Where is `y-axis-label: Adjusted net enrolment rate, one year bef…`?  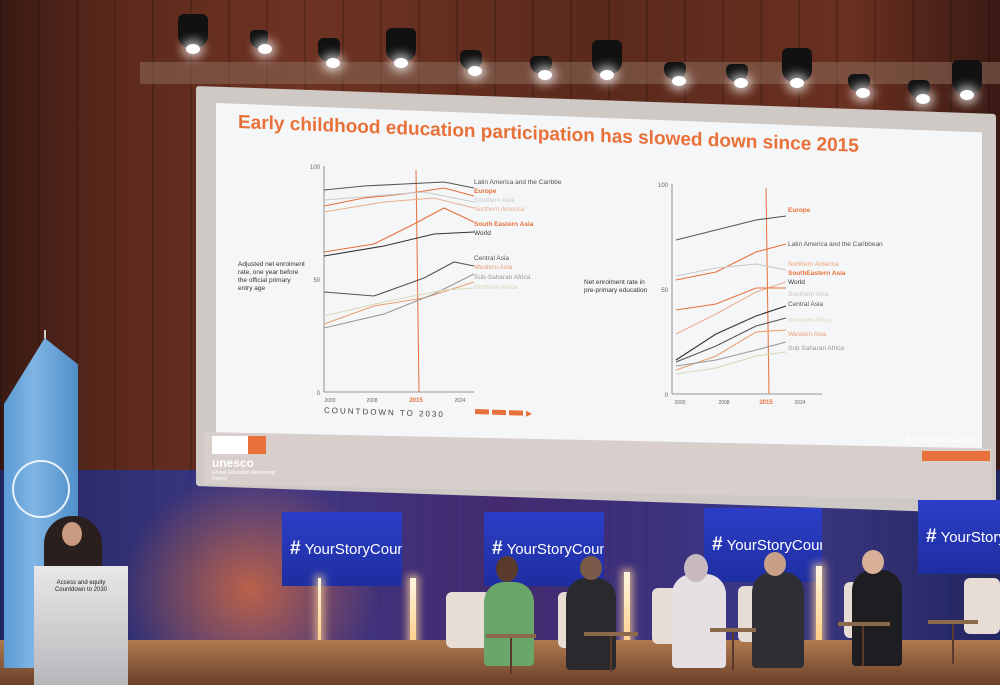
y-axis-label: Adjusted net enrolment rate, one year bef… is located at coordinates (271, 276).